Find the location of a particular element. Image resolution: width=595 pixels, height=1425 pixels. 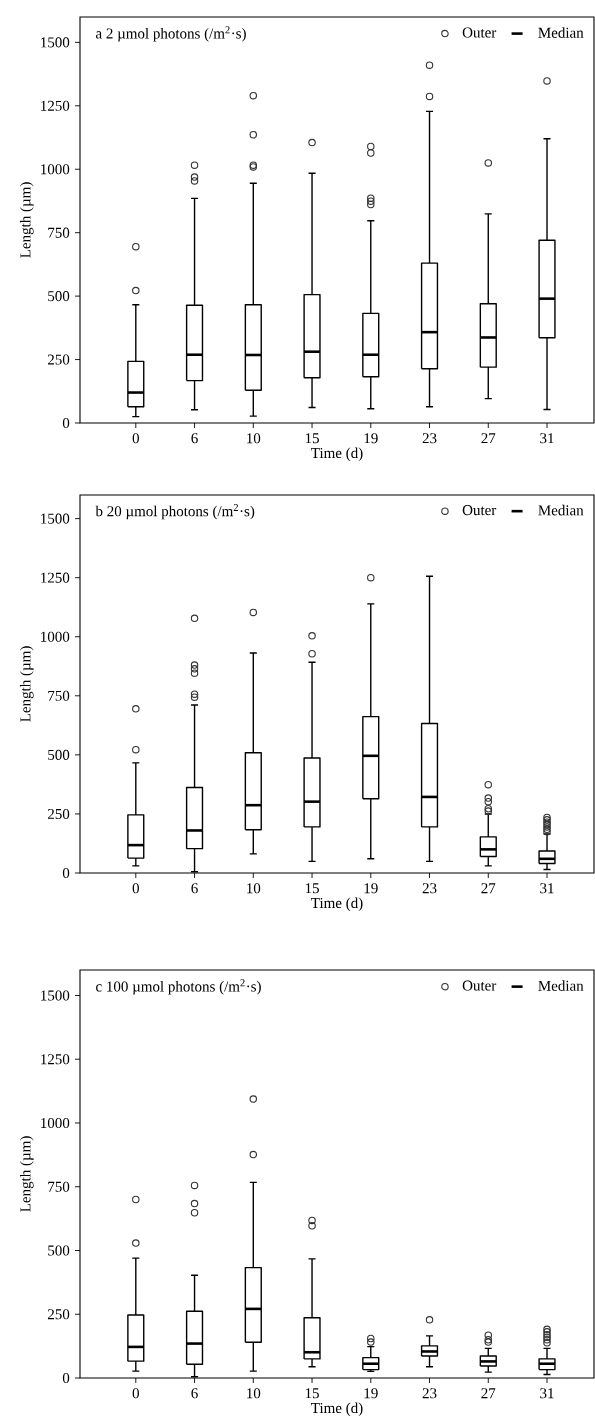

text: c 100 µmol photons (/m$^{2}$·s) is located at coordinates (178, 987).